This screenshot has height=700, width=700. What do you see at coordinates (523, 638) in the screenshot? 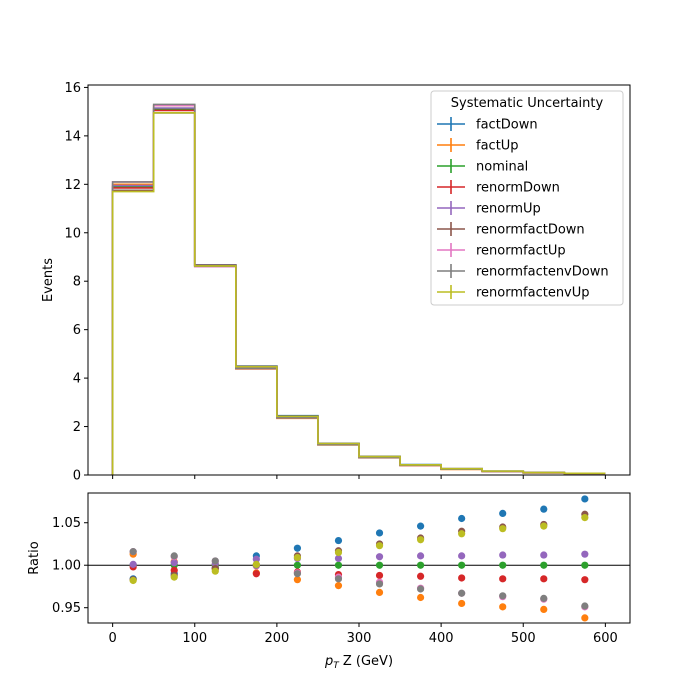
I see `ratio-x-tick-label: 500` at bounding box center [523, 638].